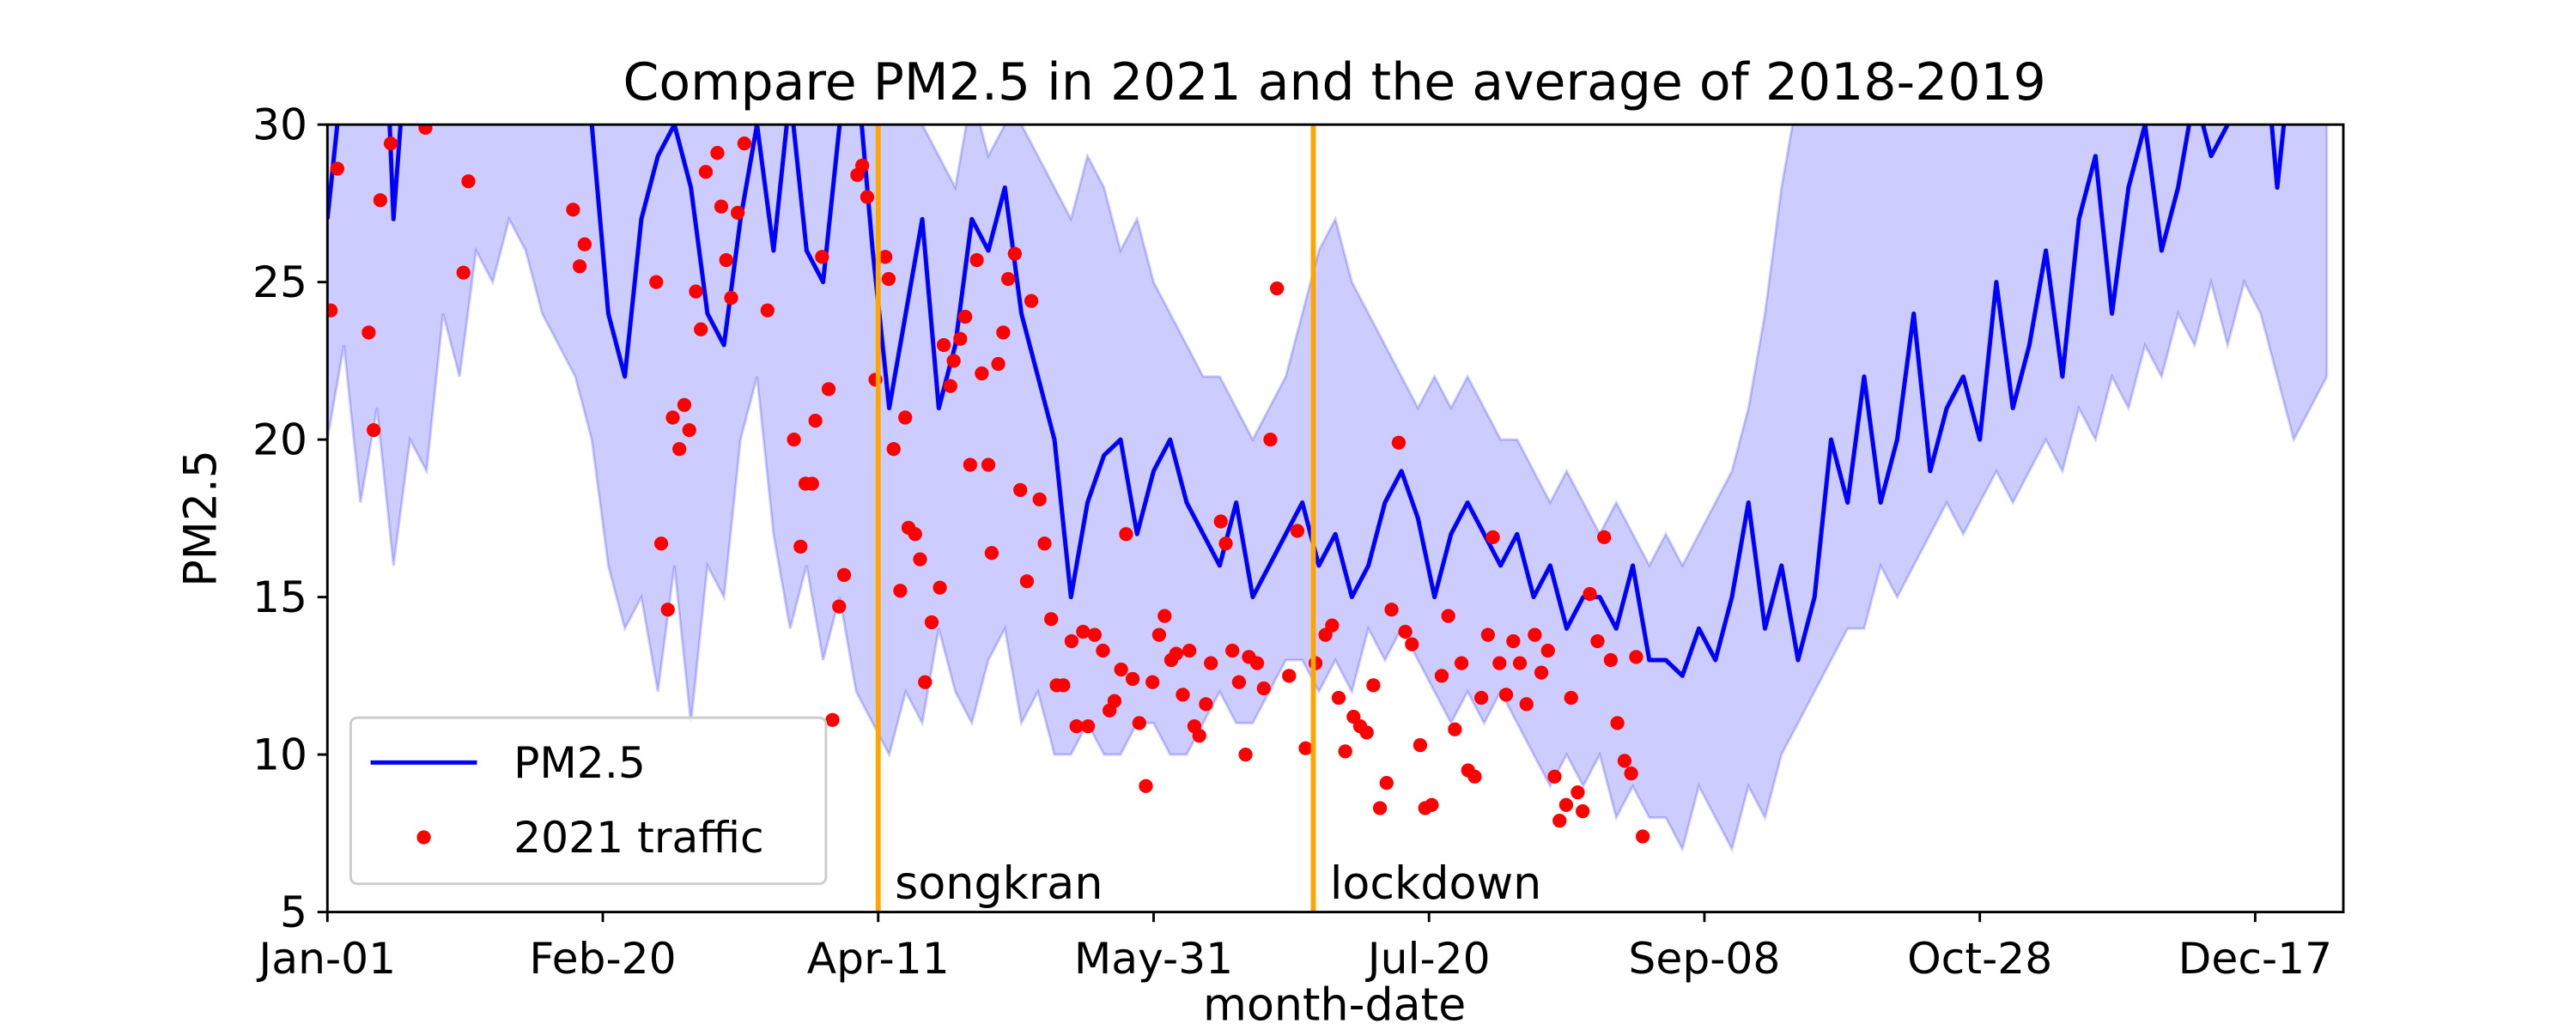  Describe the element at coordinates (2255, 958) in the screenshot. I see `x-tick-label: Dec-17` at that location.